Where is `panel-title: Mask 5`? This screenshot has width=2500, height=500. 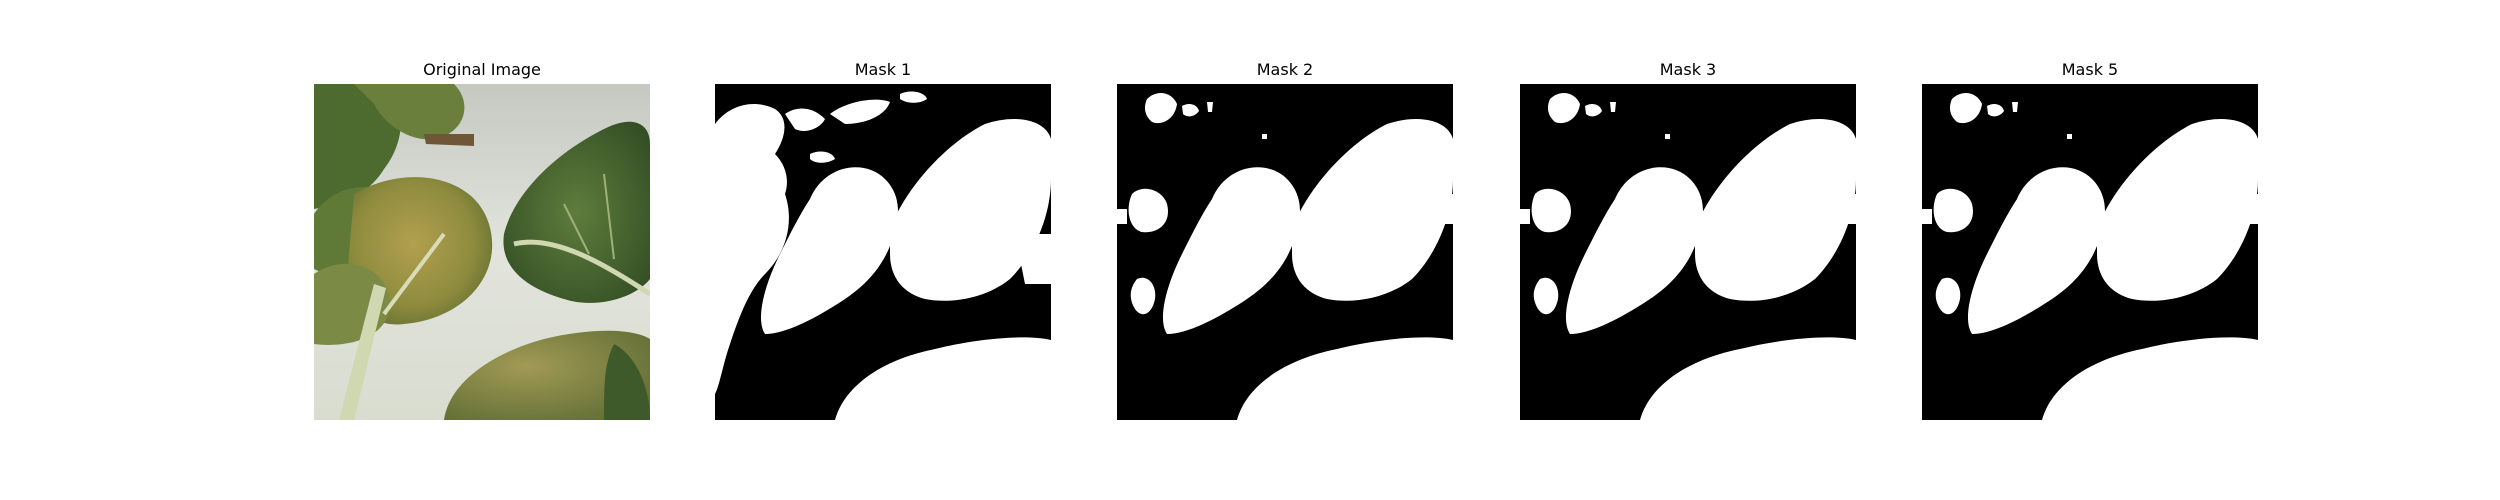
panel-title: Mask 5 is located at coordinates (2090, 70).